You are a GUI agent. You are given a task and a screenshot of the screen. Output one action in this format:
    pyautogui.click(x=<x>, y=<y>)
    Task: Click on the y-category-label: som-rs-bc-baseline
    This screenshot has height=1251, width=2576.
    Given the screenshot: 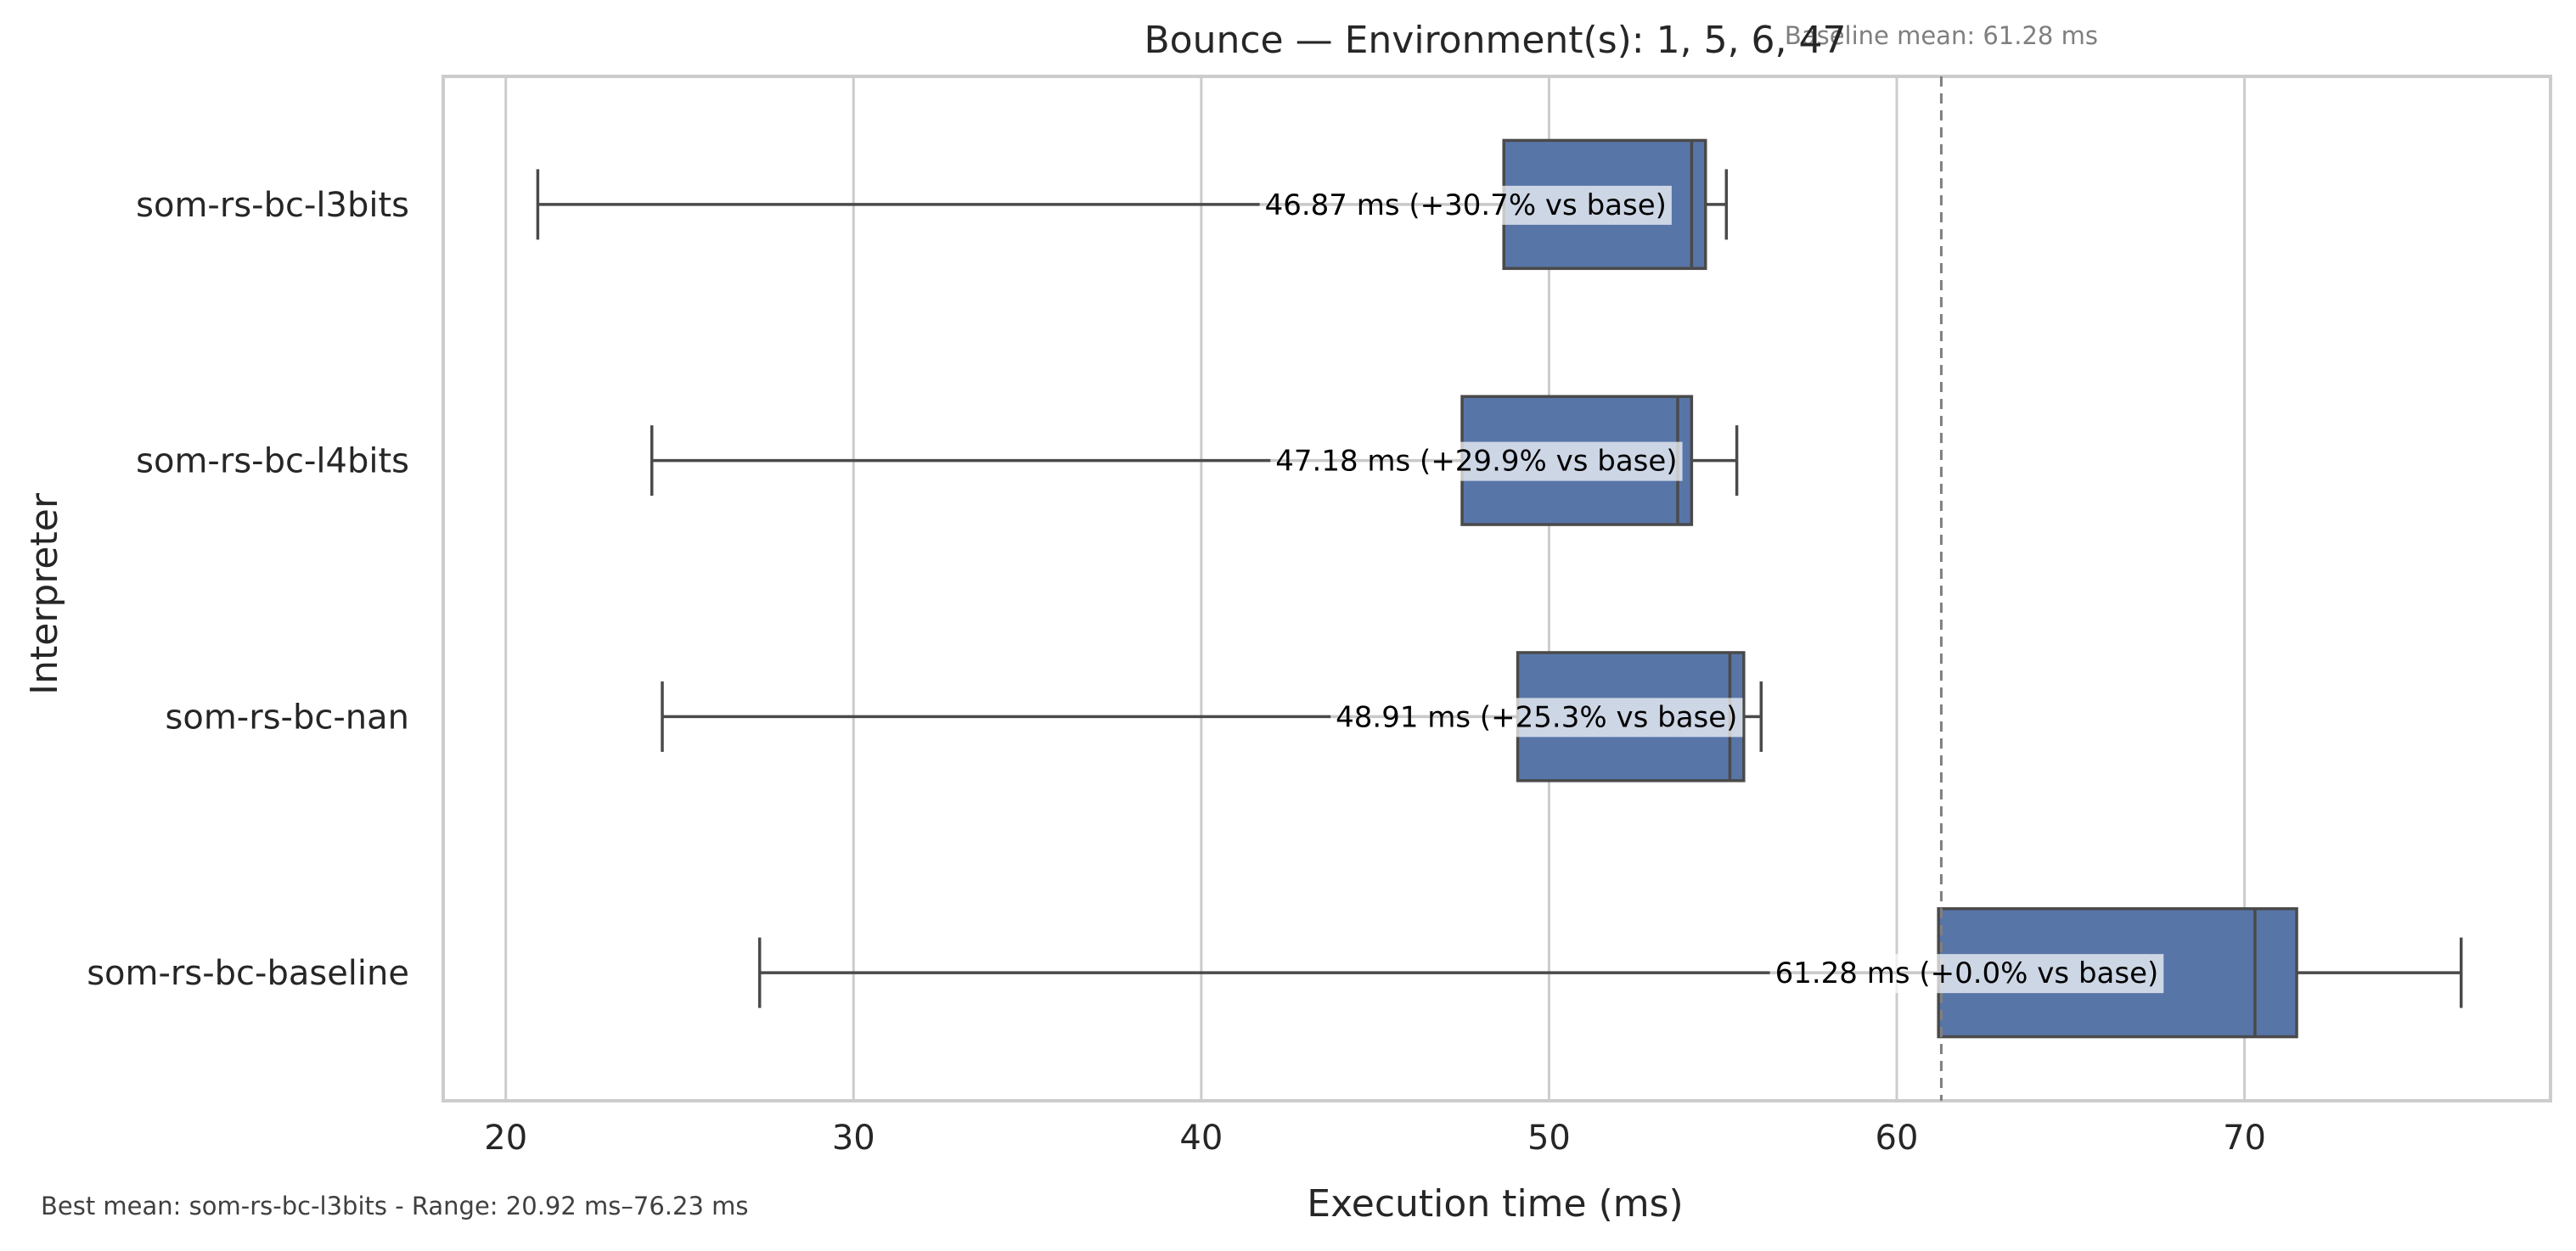 What is the action you would take?
    pyautogui.click(x=248, y=973)
    